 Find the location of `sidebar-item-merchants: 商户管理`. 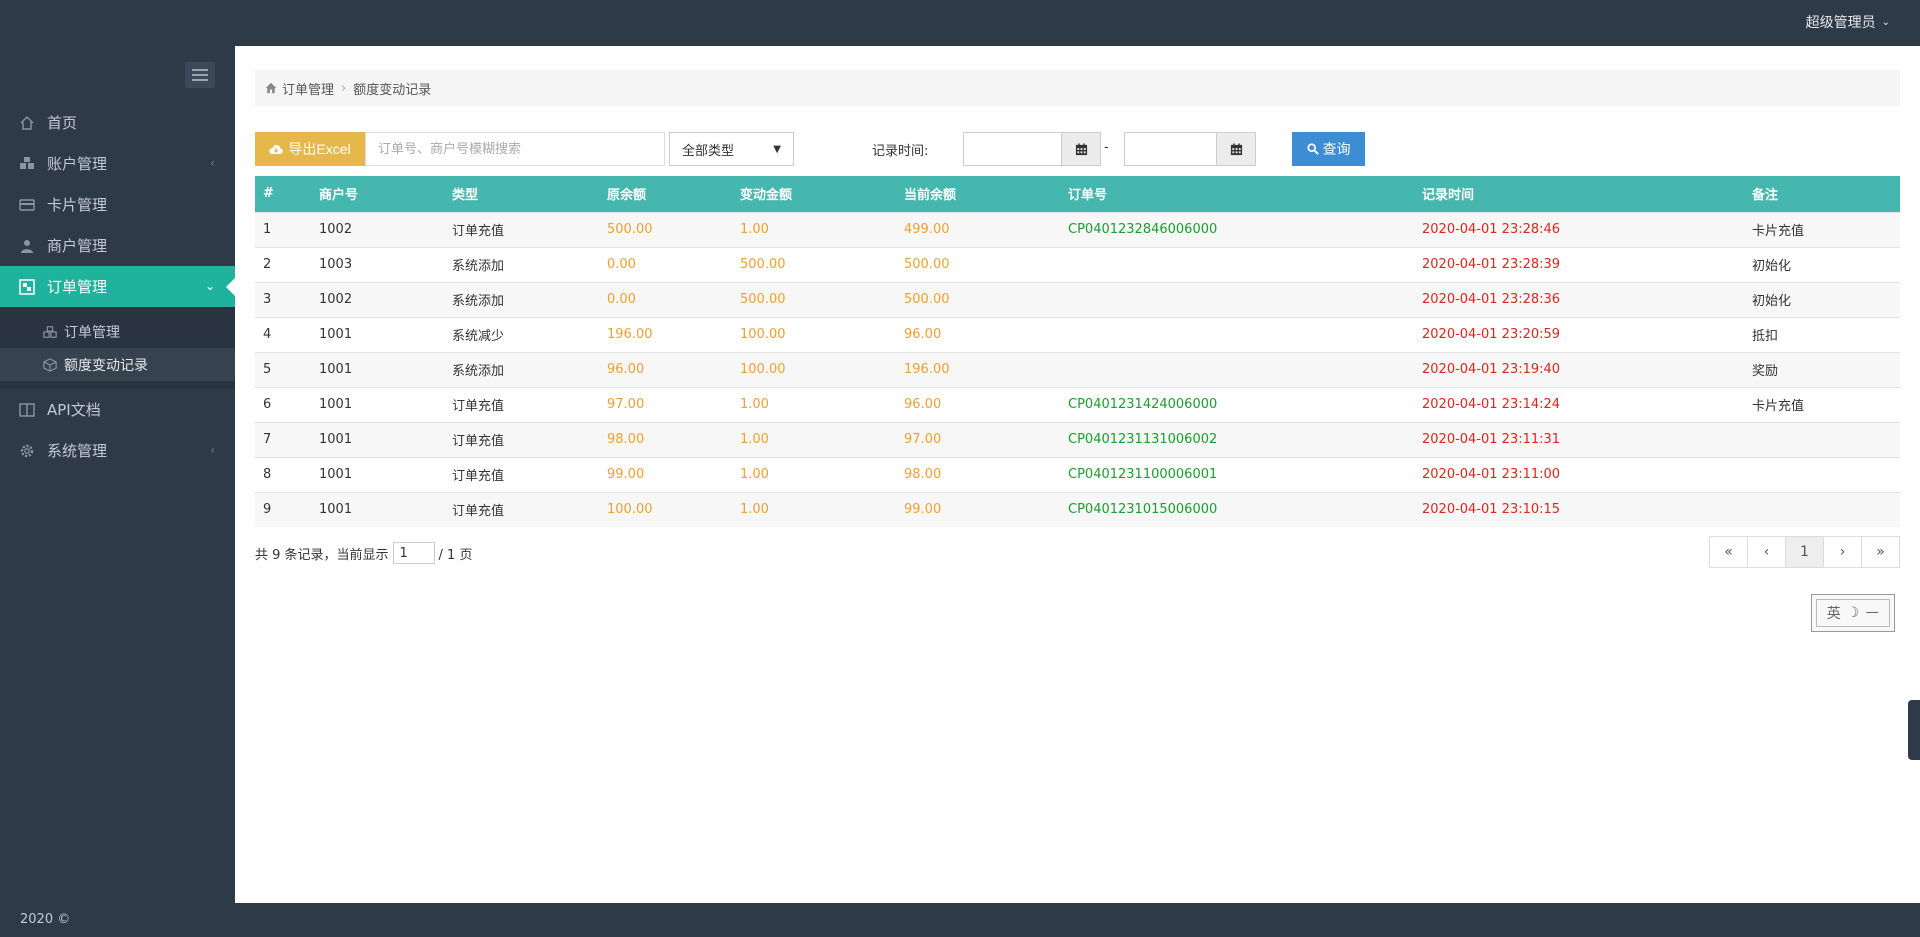

sidebar-item-merchants: 商户管理 is located at coordinates (117, 245).